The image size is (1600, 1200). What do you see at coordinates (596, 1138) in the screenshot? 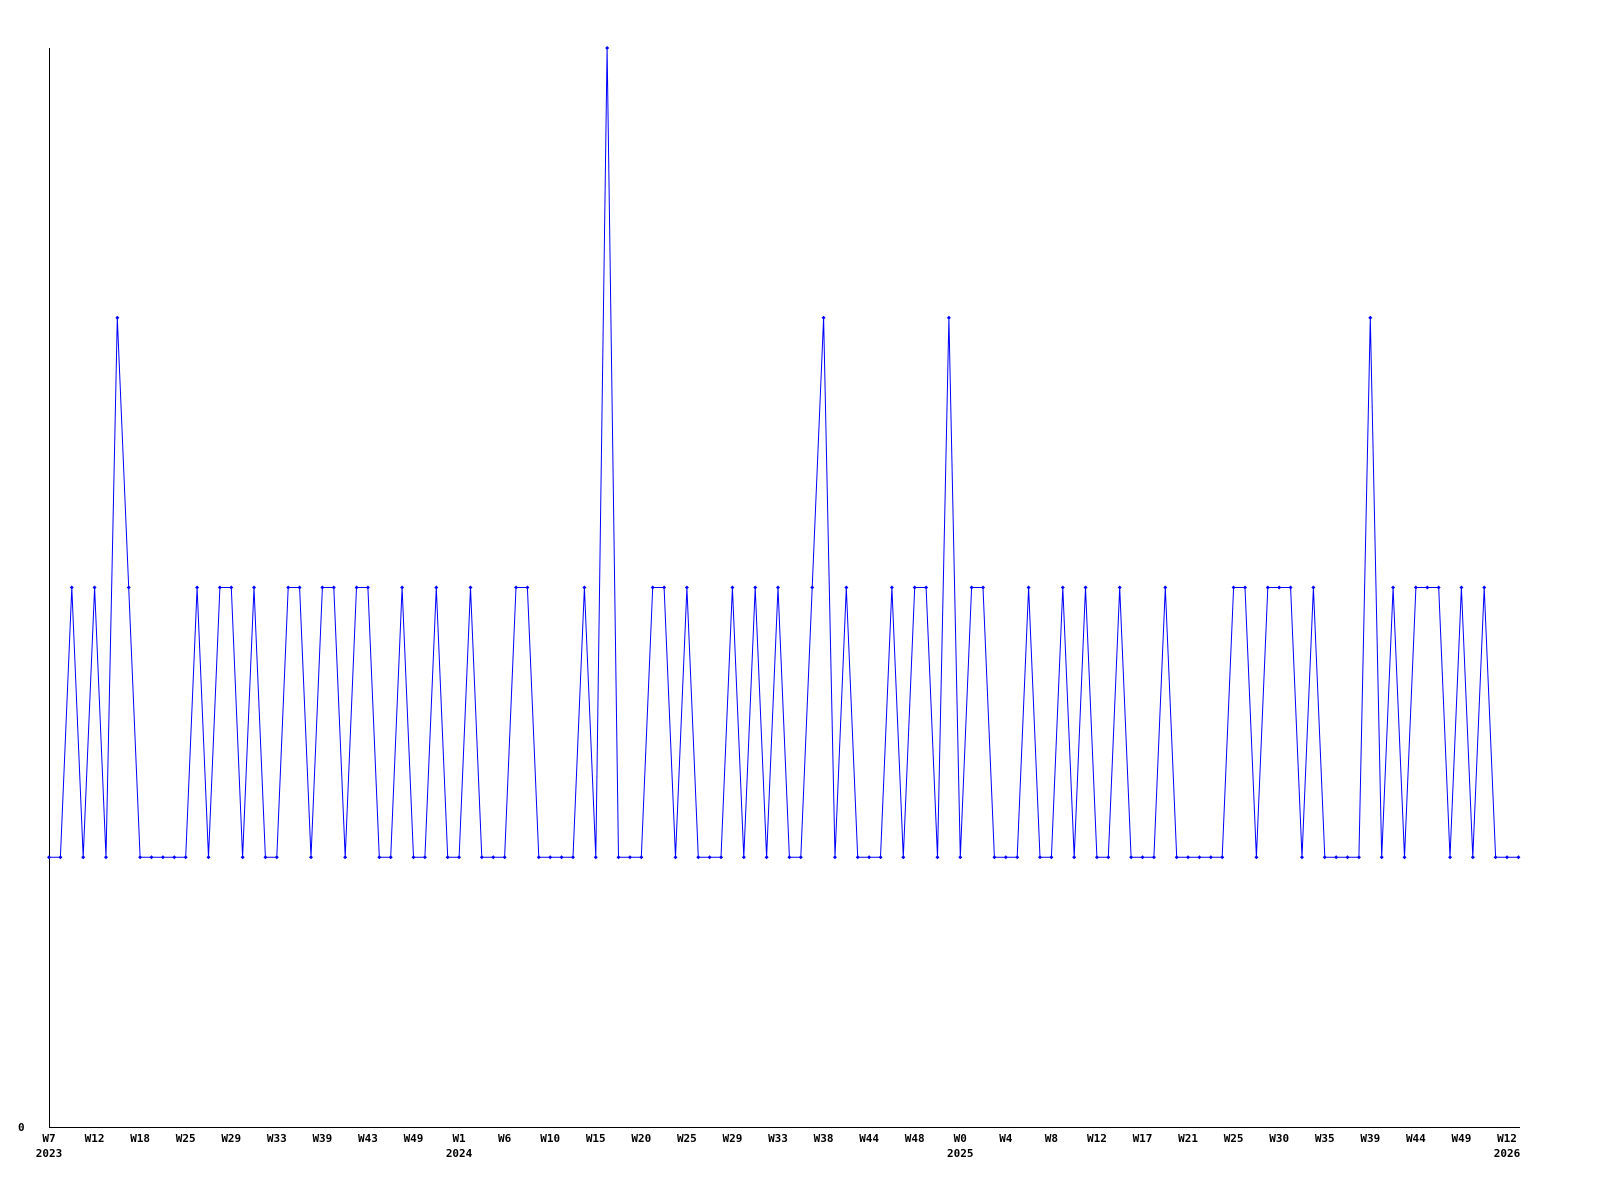
I see `x-tick-label: W15` at bounding box center [596, 1138].